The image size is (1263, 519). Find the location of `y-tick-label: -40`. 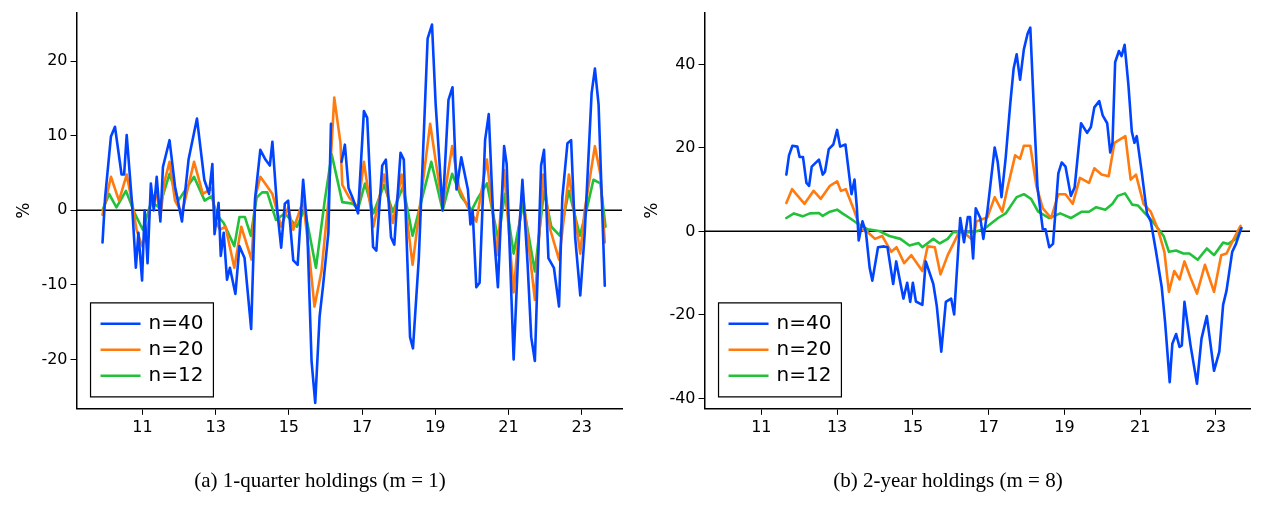

y-tick-label: -40 is located at coordinates (682, 397).